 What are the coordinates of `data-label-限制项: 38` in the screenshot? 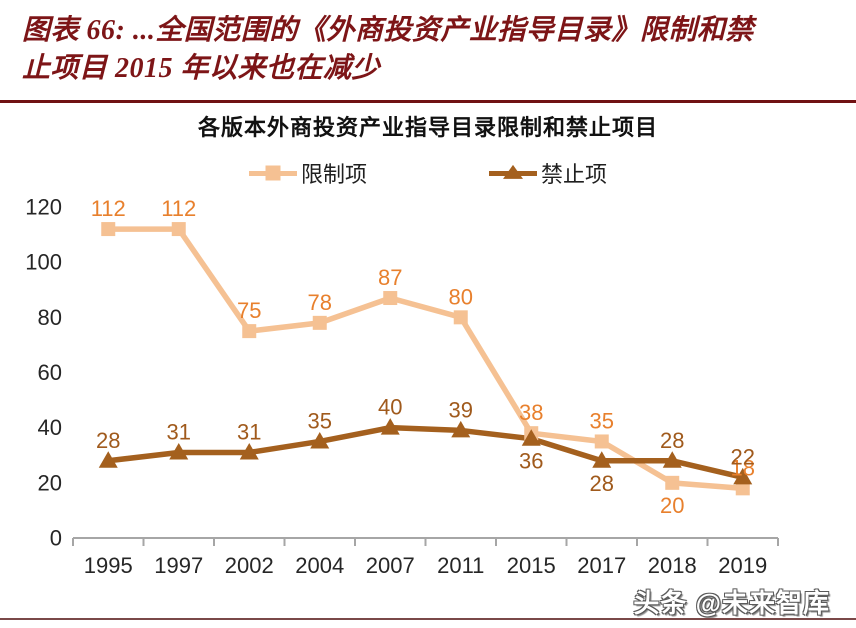 It's located at (531, 412).